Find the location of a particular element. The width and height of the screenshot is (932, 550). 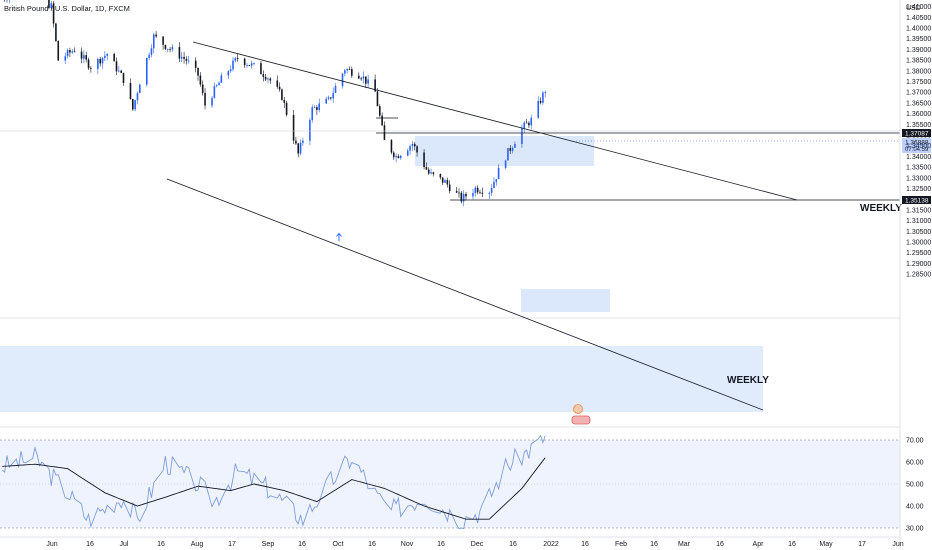

price-tick: 1.37500 is located at coordinates (918, 82).